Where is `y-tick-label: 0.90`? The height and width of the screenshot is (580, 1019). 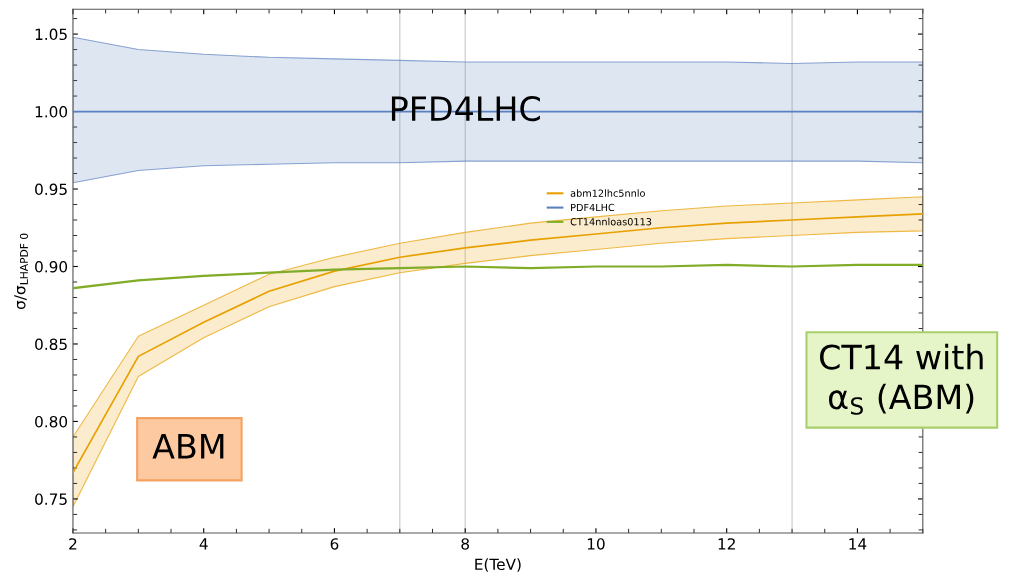
y-tick-label: 0.90 is located at coordinates (51, 266).